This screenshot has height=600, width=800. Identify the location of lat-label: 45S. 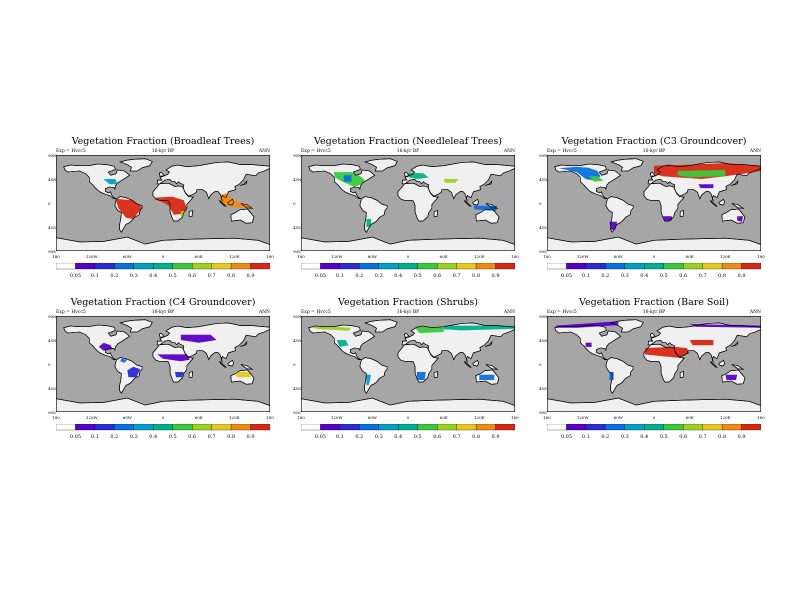
(297, 388).